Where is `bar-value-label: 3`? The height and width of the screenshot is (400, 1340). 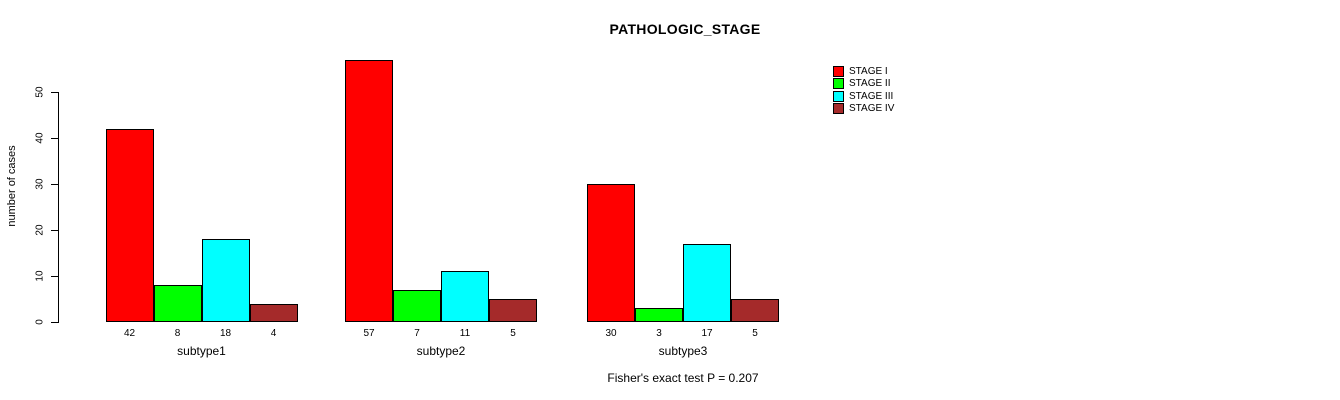 bar-value-label: 3 is located at coordinates (659, 333).